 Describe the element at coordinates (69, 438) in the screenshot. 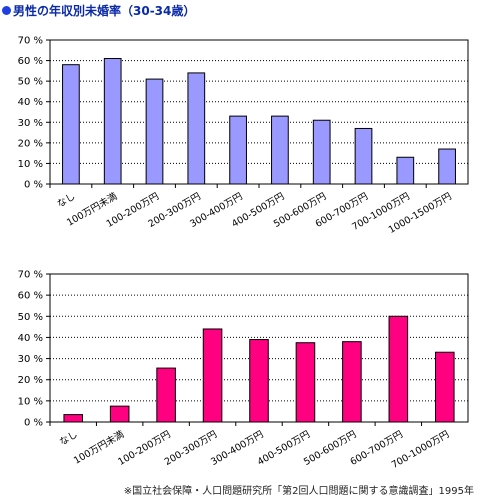

I see `x-tick-label: なし` at that location.